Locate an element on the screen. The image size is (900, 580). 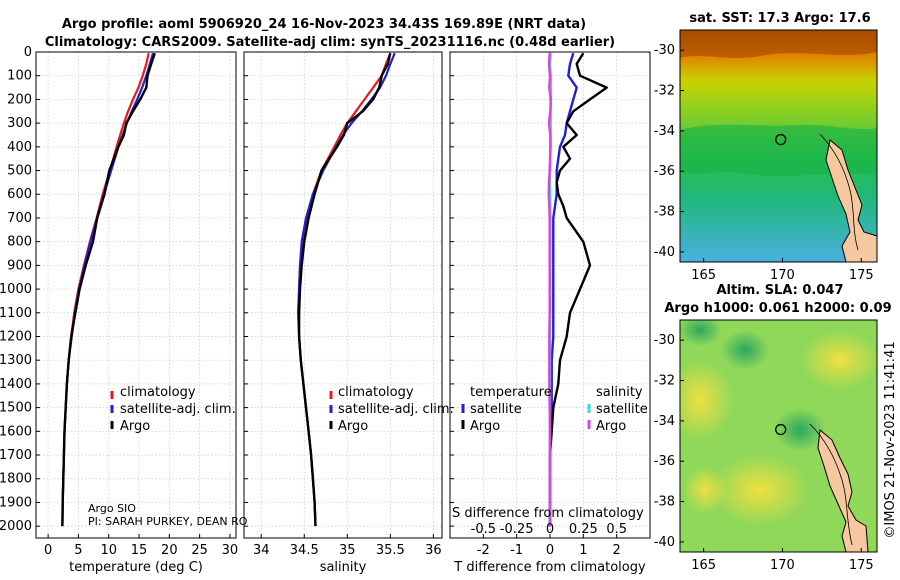
series-line-t-argo is located at coordinates (578, 289).